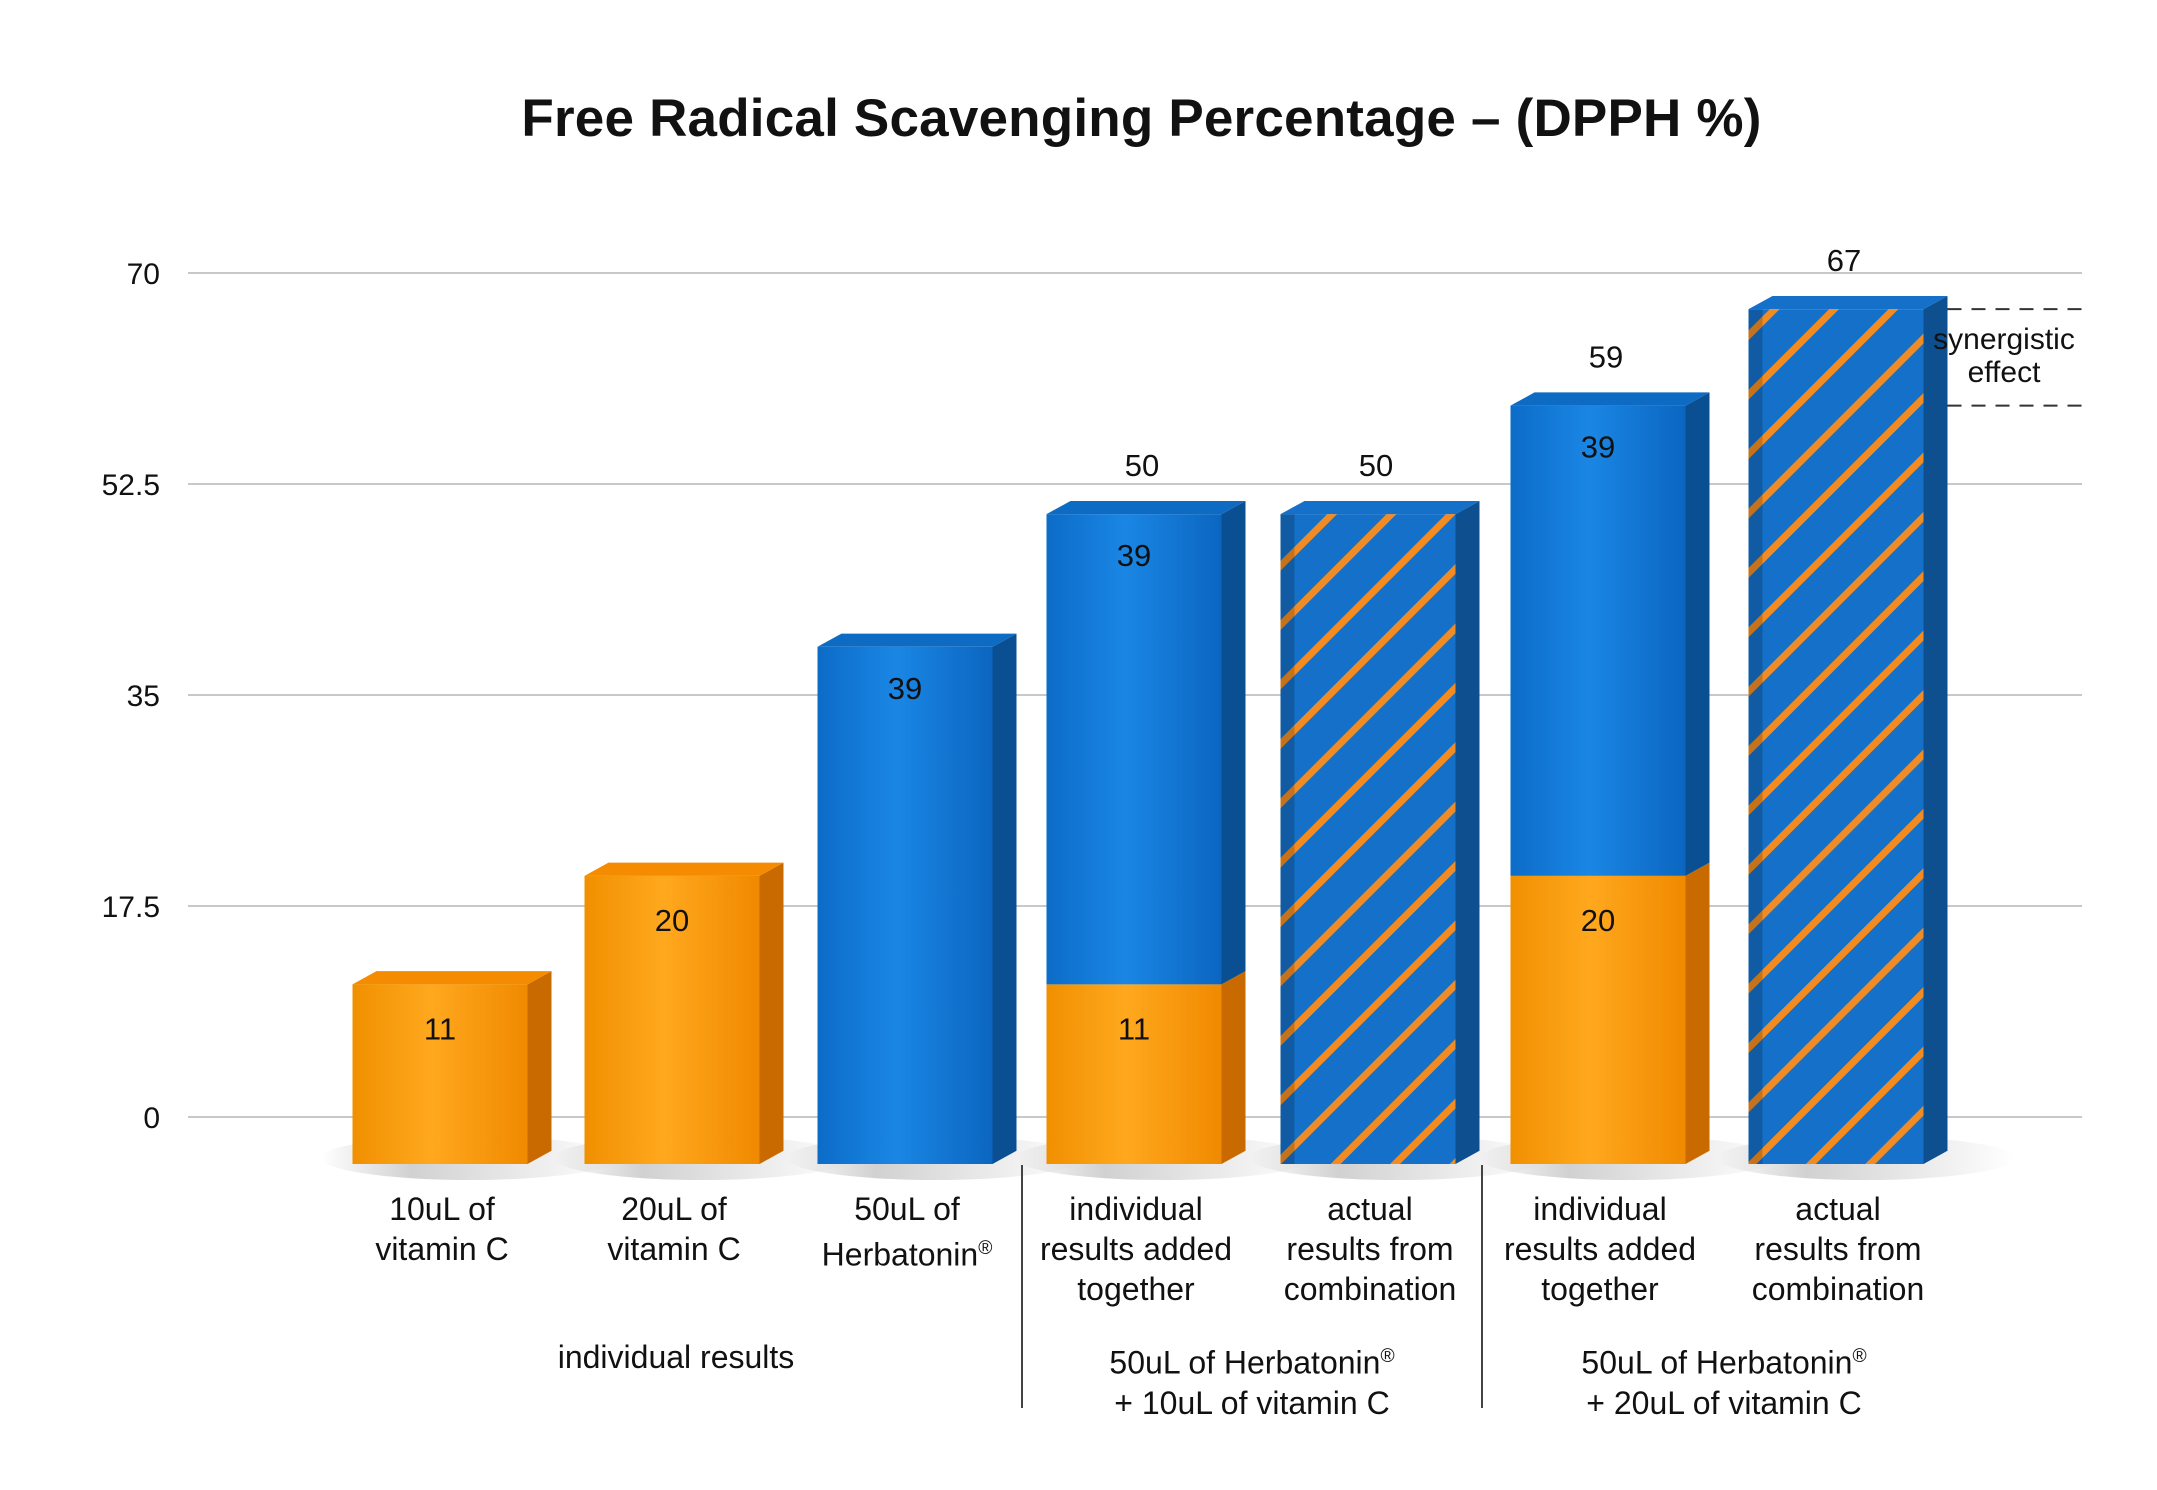  What do you see at coordinates (131, 485) in the screenshot?
I see `y-tick-label: 52.5` at bounding box center [131, 485].